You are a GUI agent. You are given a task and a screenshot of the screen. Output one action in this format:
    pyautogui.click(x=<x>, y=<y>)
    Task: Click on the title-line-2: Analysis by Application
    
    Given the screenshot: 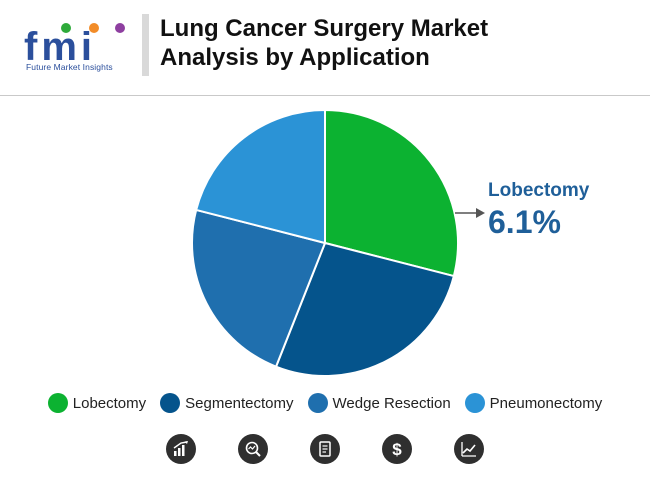 What is the action you would take?
    pyautogui.click(x=295, y=57)
    